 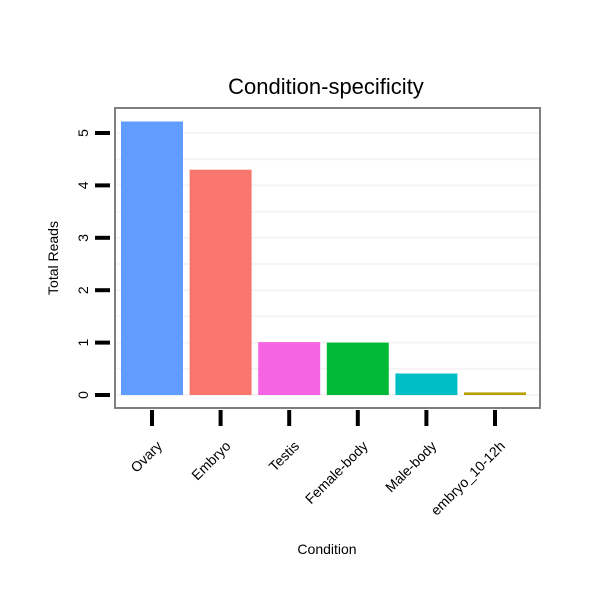 What do you see at coordinates (495, 393) in the screenshot?
I see `bar-embryo-10-12h` at bounding box center [495, 393].